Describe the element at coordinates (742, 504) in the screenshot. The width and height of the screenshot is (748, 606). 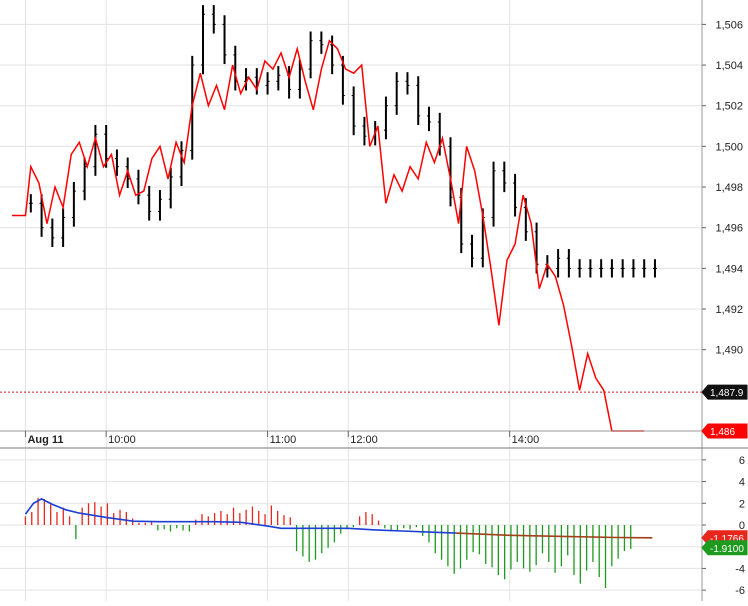
I see `oscillator-y-tick-label: 2` at that location.